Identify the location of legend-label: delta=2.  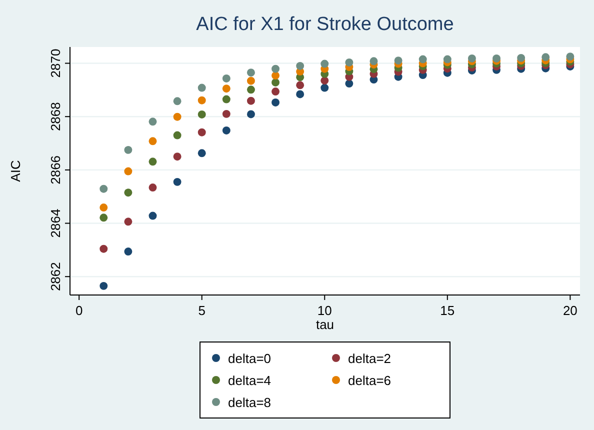
(370, 358).